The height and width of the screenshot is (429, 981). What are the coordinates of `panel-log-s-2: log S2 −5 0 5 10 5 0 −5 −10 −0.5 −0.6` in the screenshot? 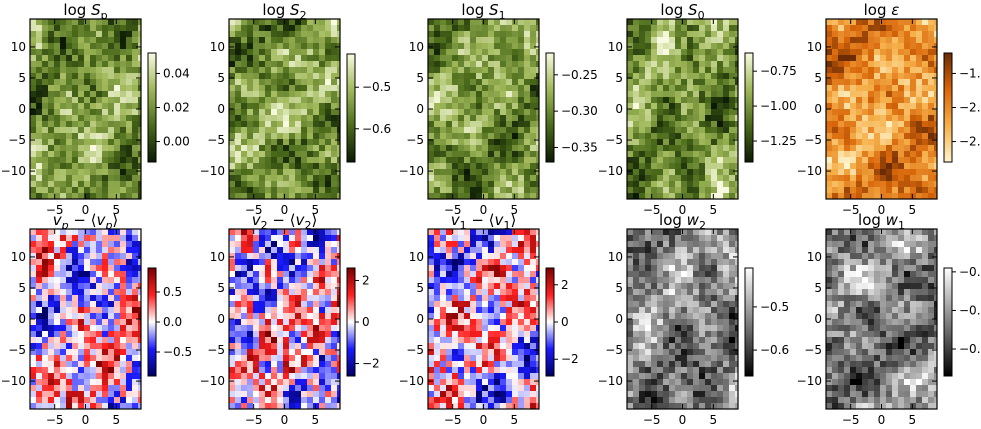 It's located at (295, 109).